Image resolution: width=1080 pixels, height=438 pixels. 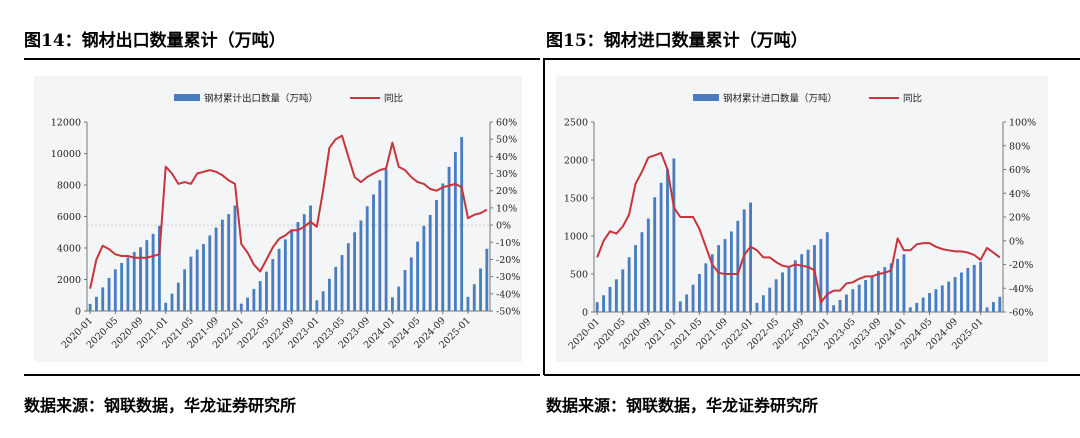 I want to click on y-right-tick-label: 100%, so click(x=1022, y=123).